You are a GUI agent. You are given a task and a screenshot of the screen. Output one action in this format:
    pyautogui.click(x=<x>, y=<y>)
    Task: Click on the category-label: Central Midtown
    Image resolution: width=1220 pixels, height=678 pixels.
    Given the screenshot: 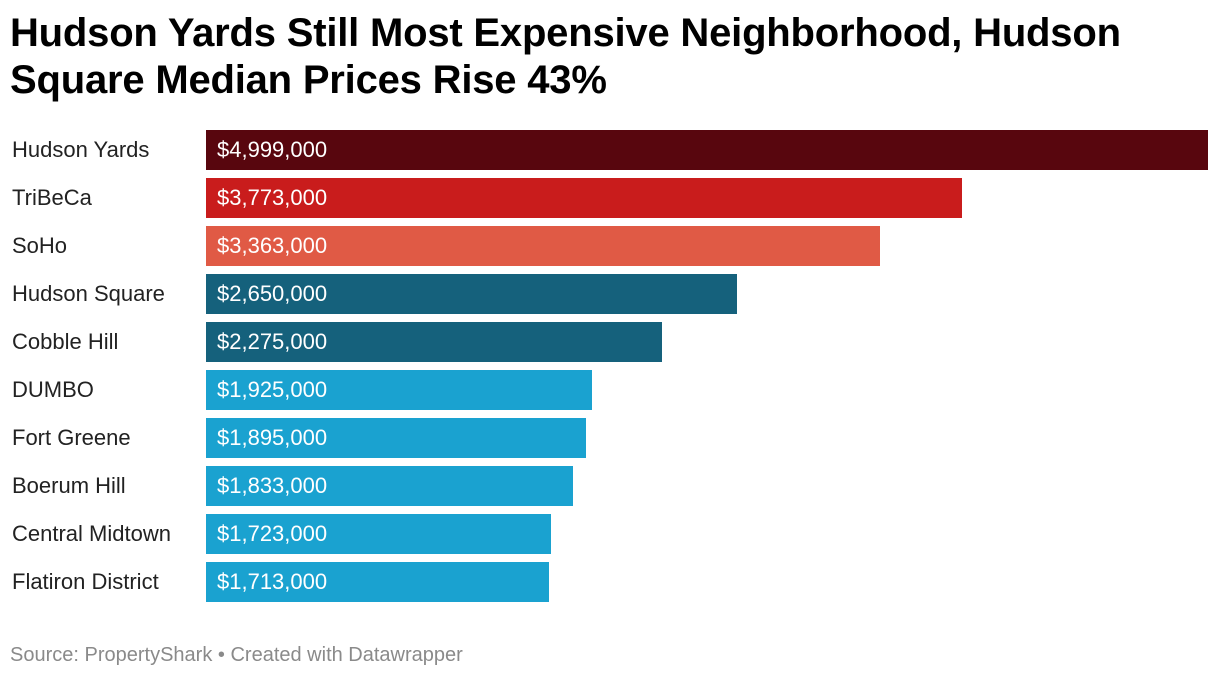 What is the action you would take?
    pyautogui.click(x=91, y=533)
    